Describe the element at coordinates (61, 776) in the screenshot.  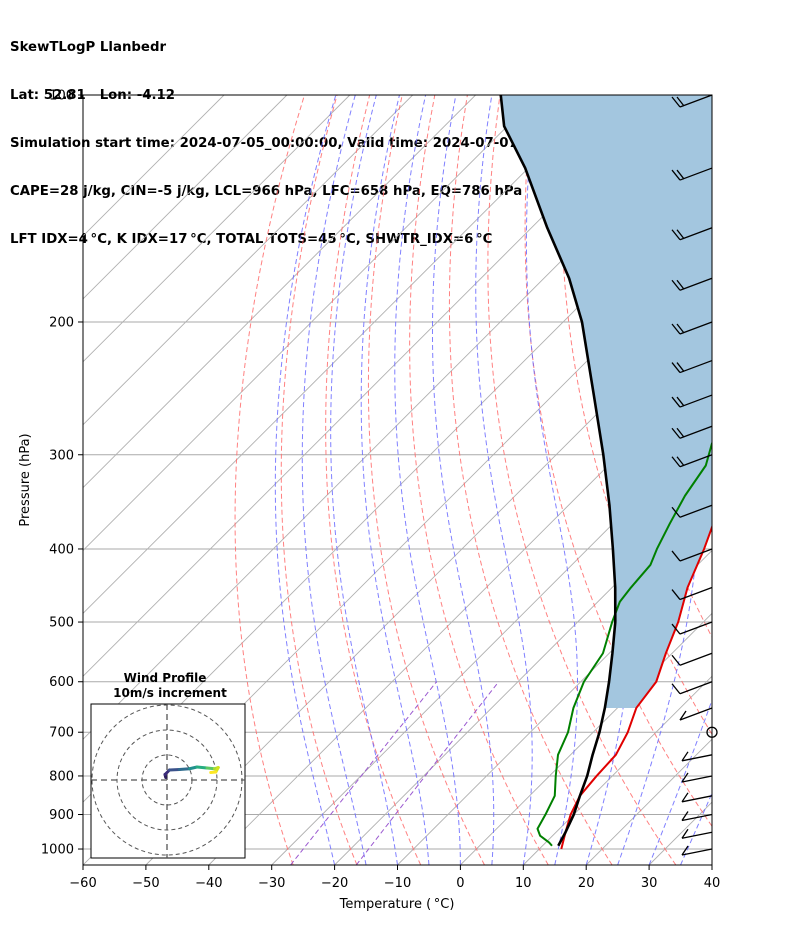
I see `y-tick-label: 800` at that location.